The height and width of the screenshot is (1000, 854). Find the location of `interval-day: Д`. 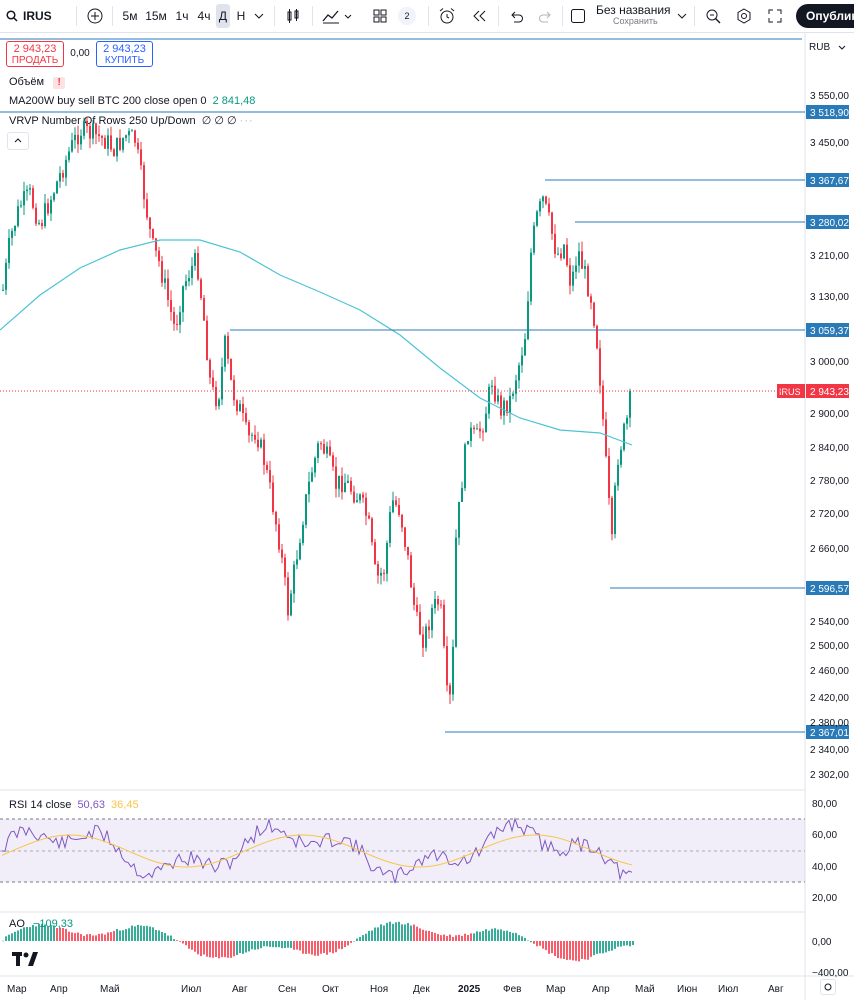

interval-day: Д is located at coordinates (223, 16).